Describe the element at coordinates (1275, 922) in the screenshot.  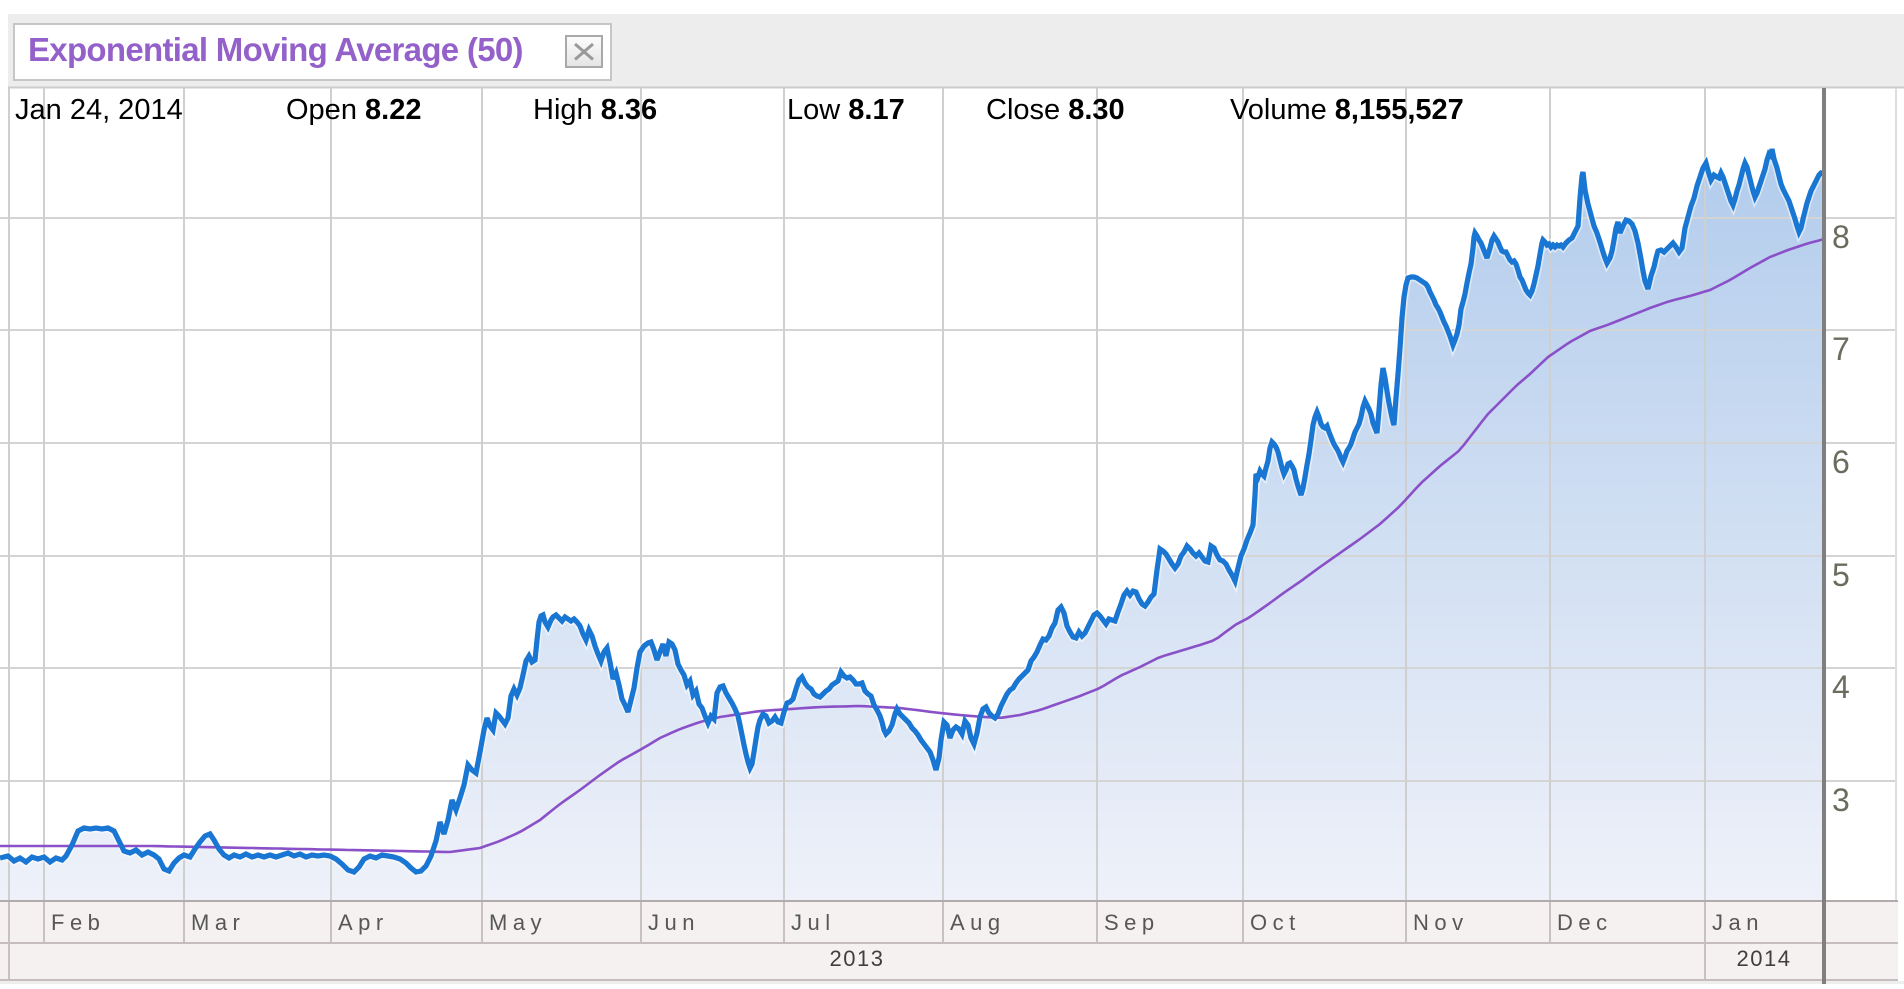
I see `svg-text: Oct` at that location.